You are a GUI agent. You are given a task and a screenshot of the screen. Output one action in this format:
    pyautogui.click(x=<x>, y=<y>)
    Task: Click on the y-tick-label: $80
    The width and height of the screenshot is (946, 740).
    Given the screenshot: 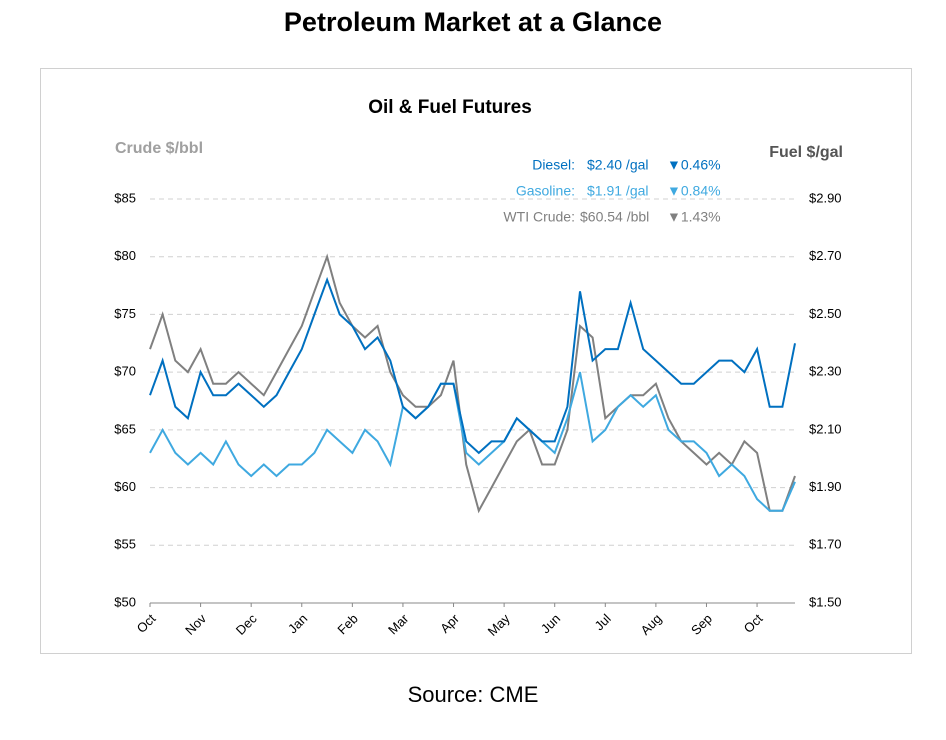 What is the action you would take?
    pyautogui.click(x=125, y=255)
    